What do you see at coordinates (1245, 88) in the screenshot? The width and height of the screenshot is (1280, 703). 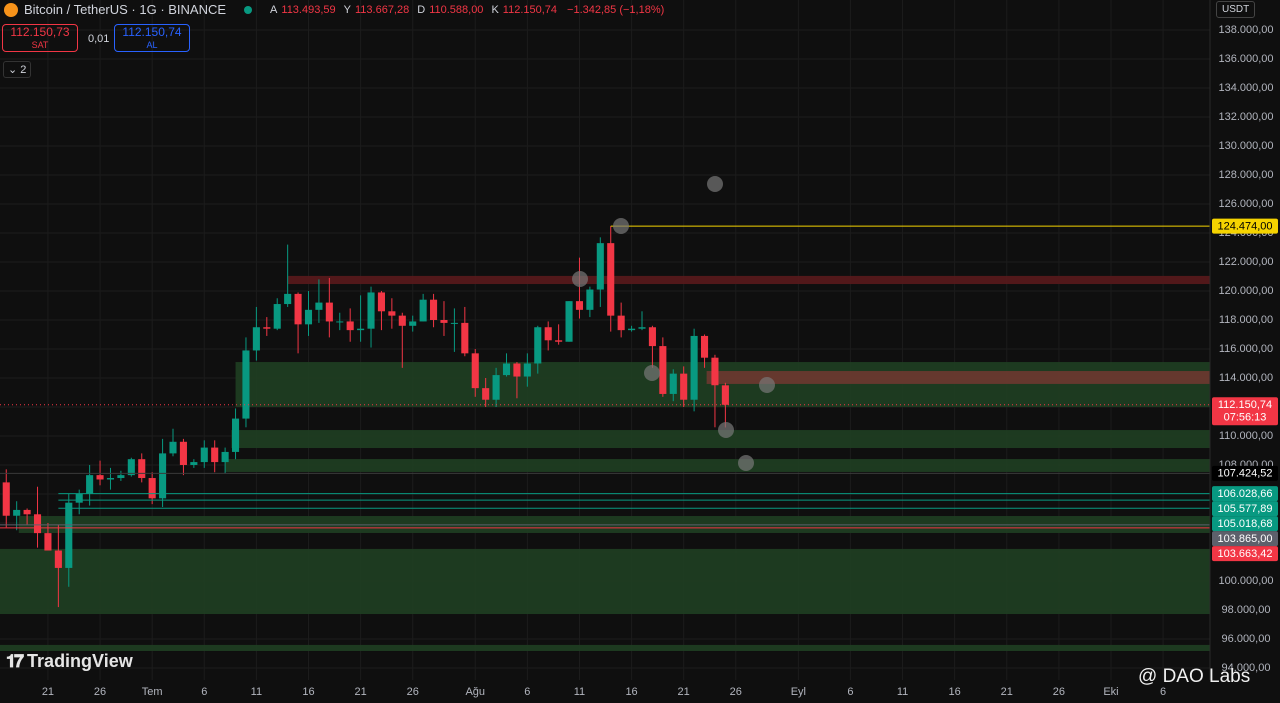 I see `y-tick-label: 134.000,00` at bounding box center [1245, 88].